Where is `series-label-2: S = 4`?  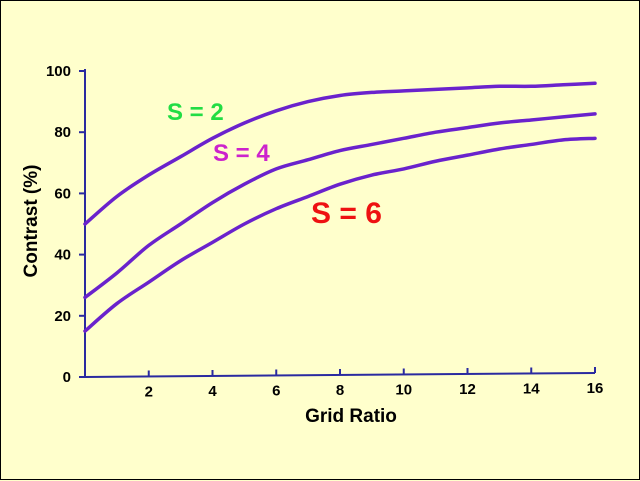
series-label-2: S = 4 is located at coordinates (241, 153).